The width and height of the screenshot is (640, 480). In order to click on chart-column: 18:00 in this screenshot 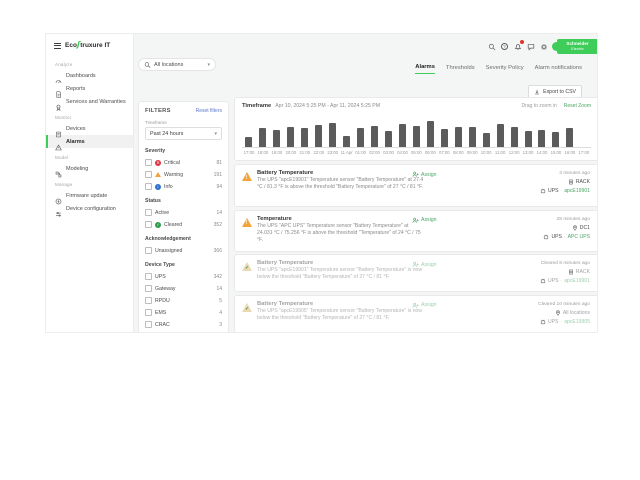, I will do `click(262, 134)`.